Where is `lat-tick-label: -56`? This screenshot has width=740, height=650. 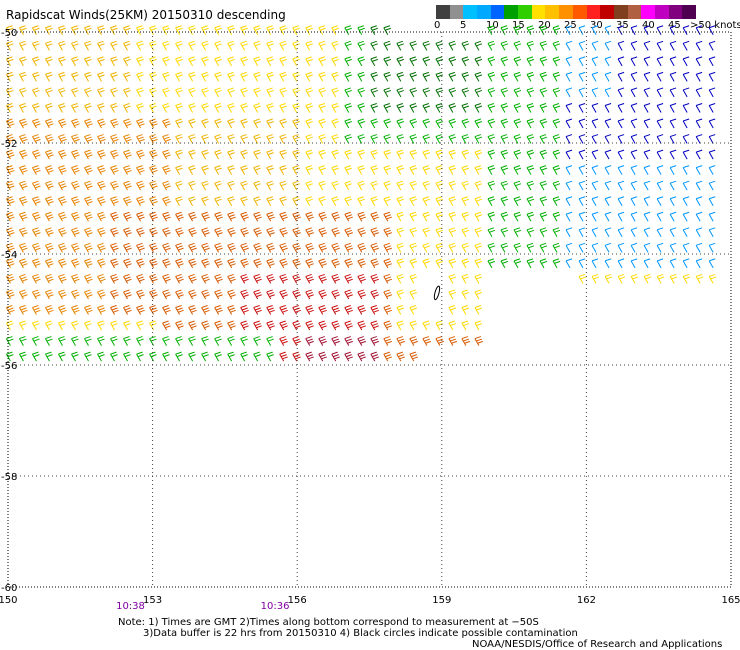 lat-tick-label: -56 is located at coordinates (9, 366).